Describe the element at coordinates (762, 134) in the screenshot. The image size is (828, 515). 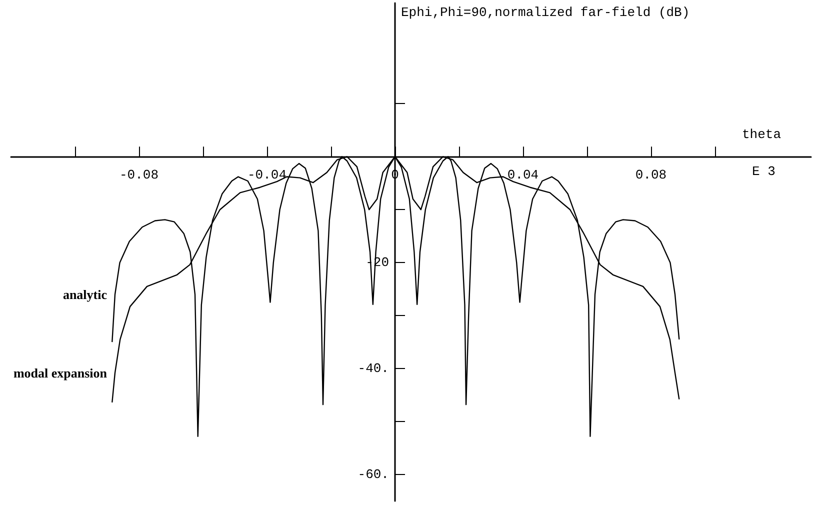
I see `x-axis-title: theta` at that location.